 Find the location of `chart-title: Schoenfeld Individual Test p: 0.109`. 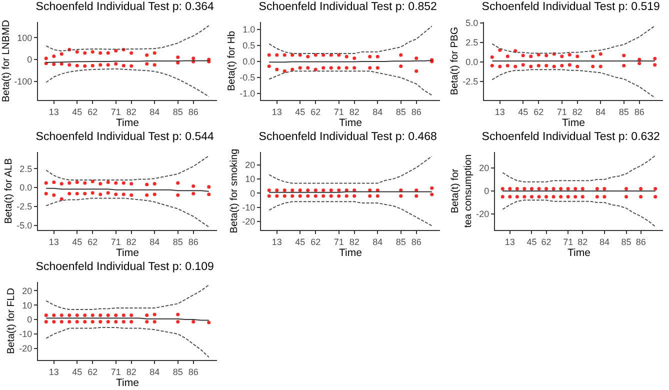

chart-title: Schoenfeld Individual Test p: 0.109 is located at coordinates (125, 267).